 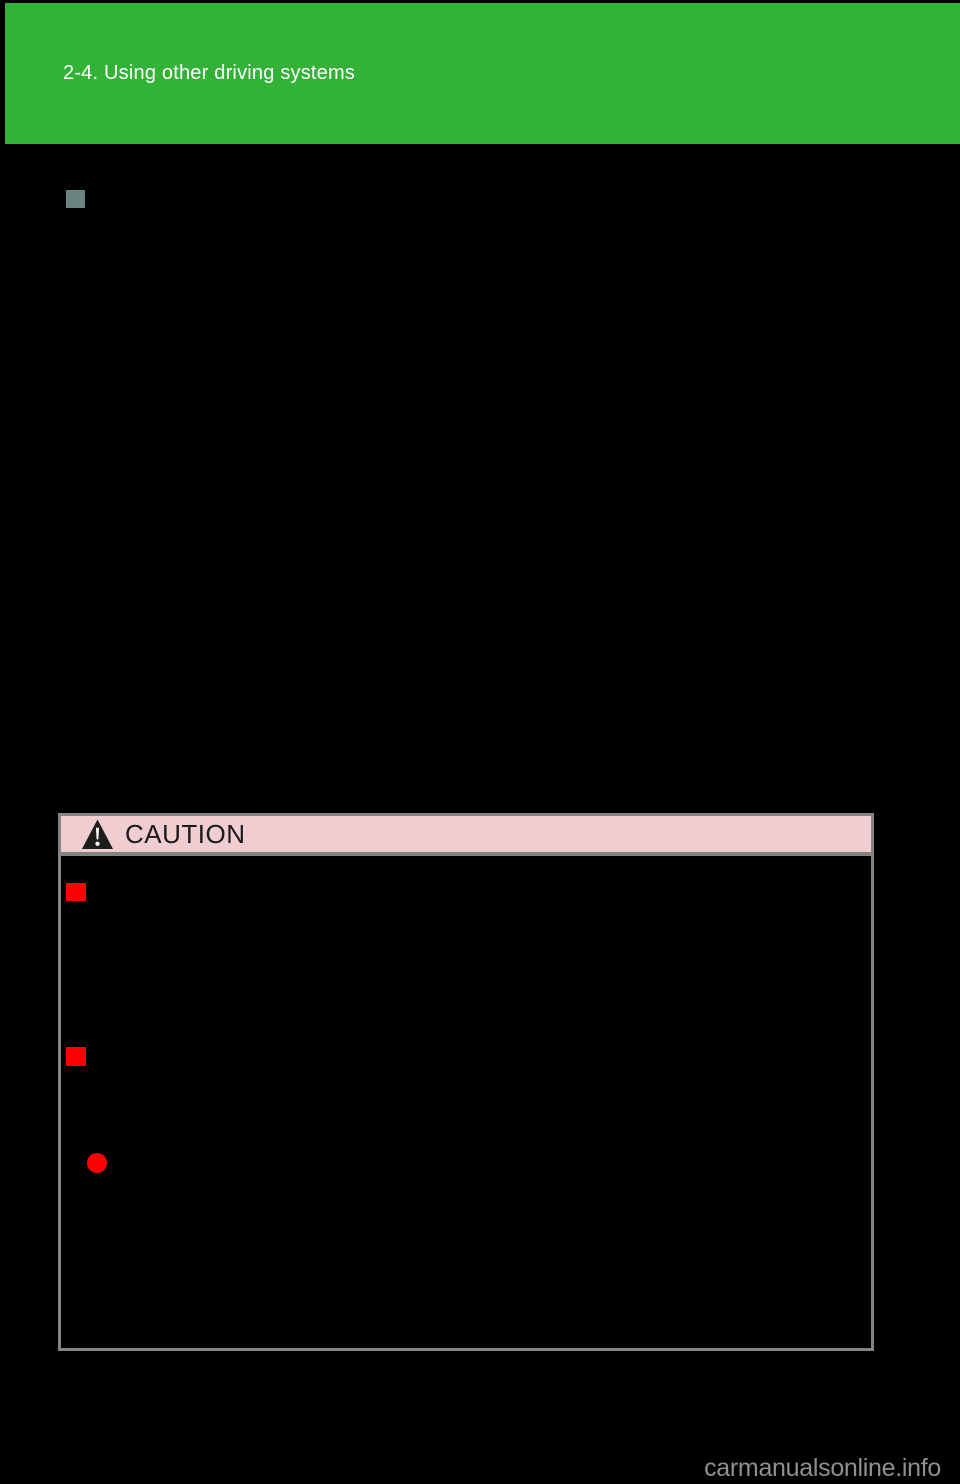 What do you see at coordinates (97, 1163) in the screenshot?
I see `red-circle-bullet` at bounding box center [97, 1163].